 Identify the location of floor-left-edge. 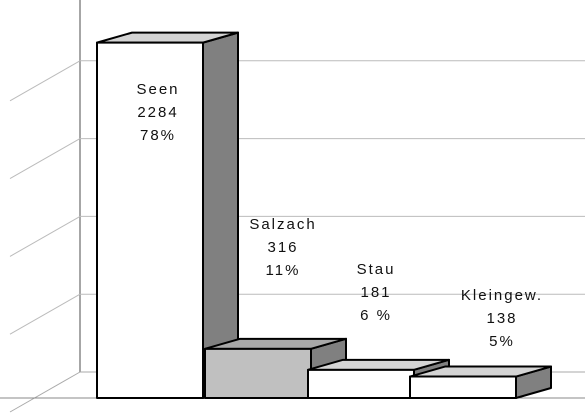
(45, 392).